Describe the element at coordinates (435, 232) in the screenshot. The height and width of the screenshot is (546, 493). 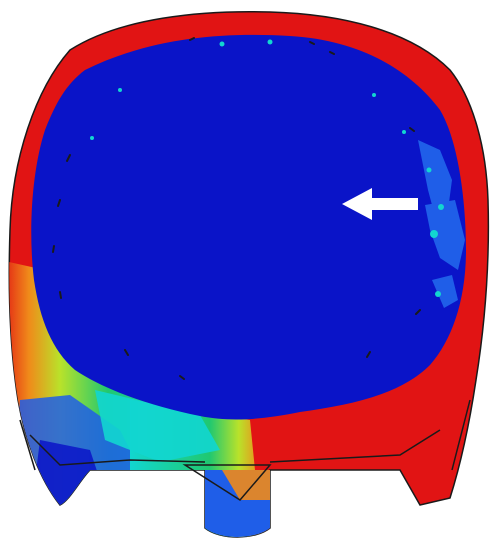
I see `right-wall-cyan-dots` at that location.